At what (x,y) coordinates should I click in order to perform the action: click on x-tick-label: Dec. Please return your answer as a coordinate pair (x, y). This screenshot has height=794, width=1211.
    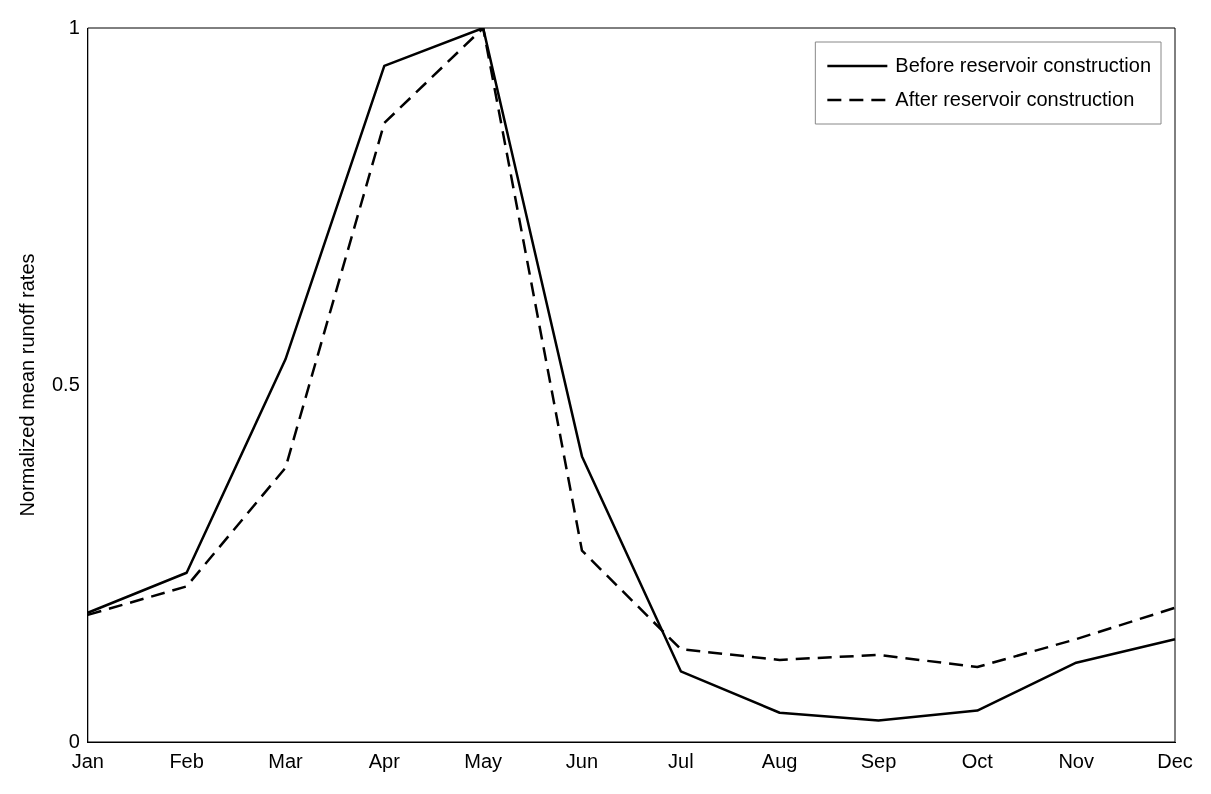
    Looking at the image, I should click on (1175, 760).